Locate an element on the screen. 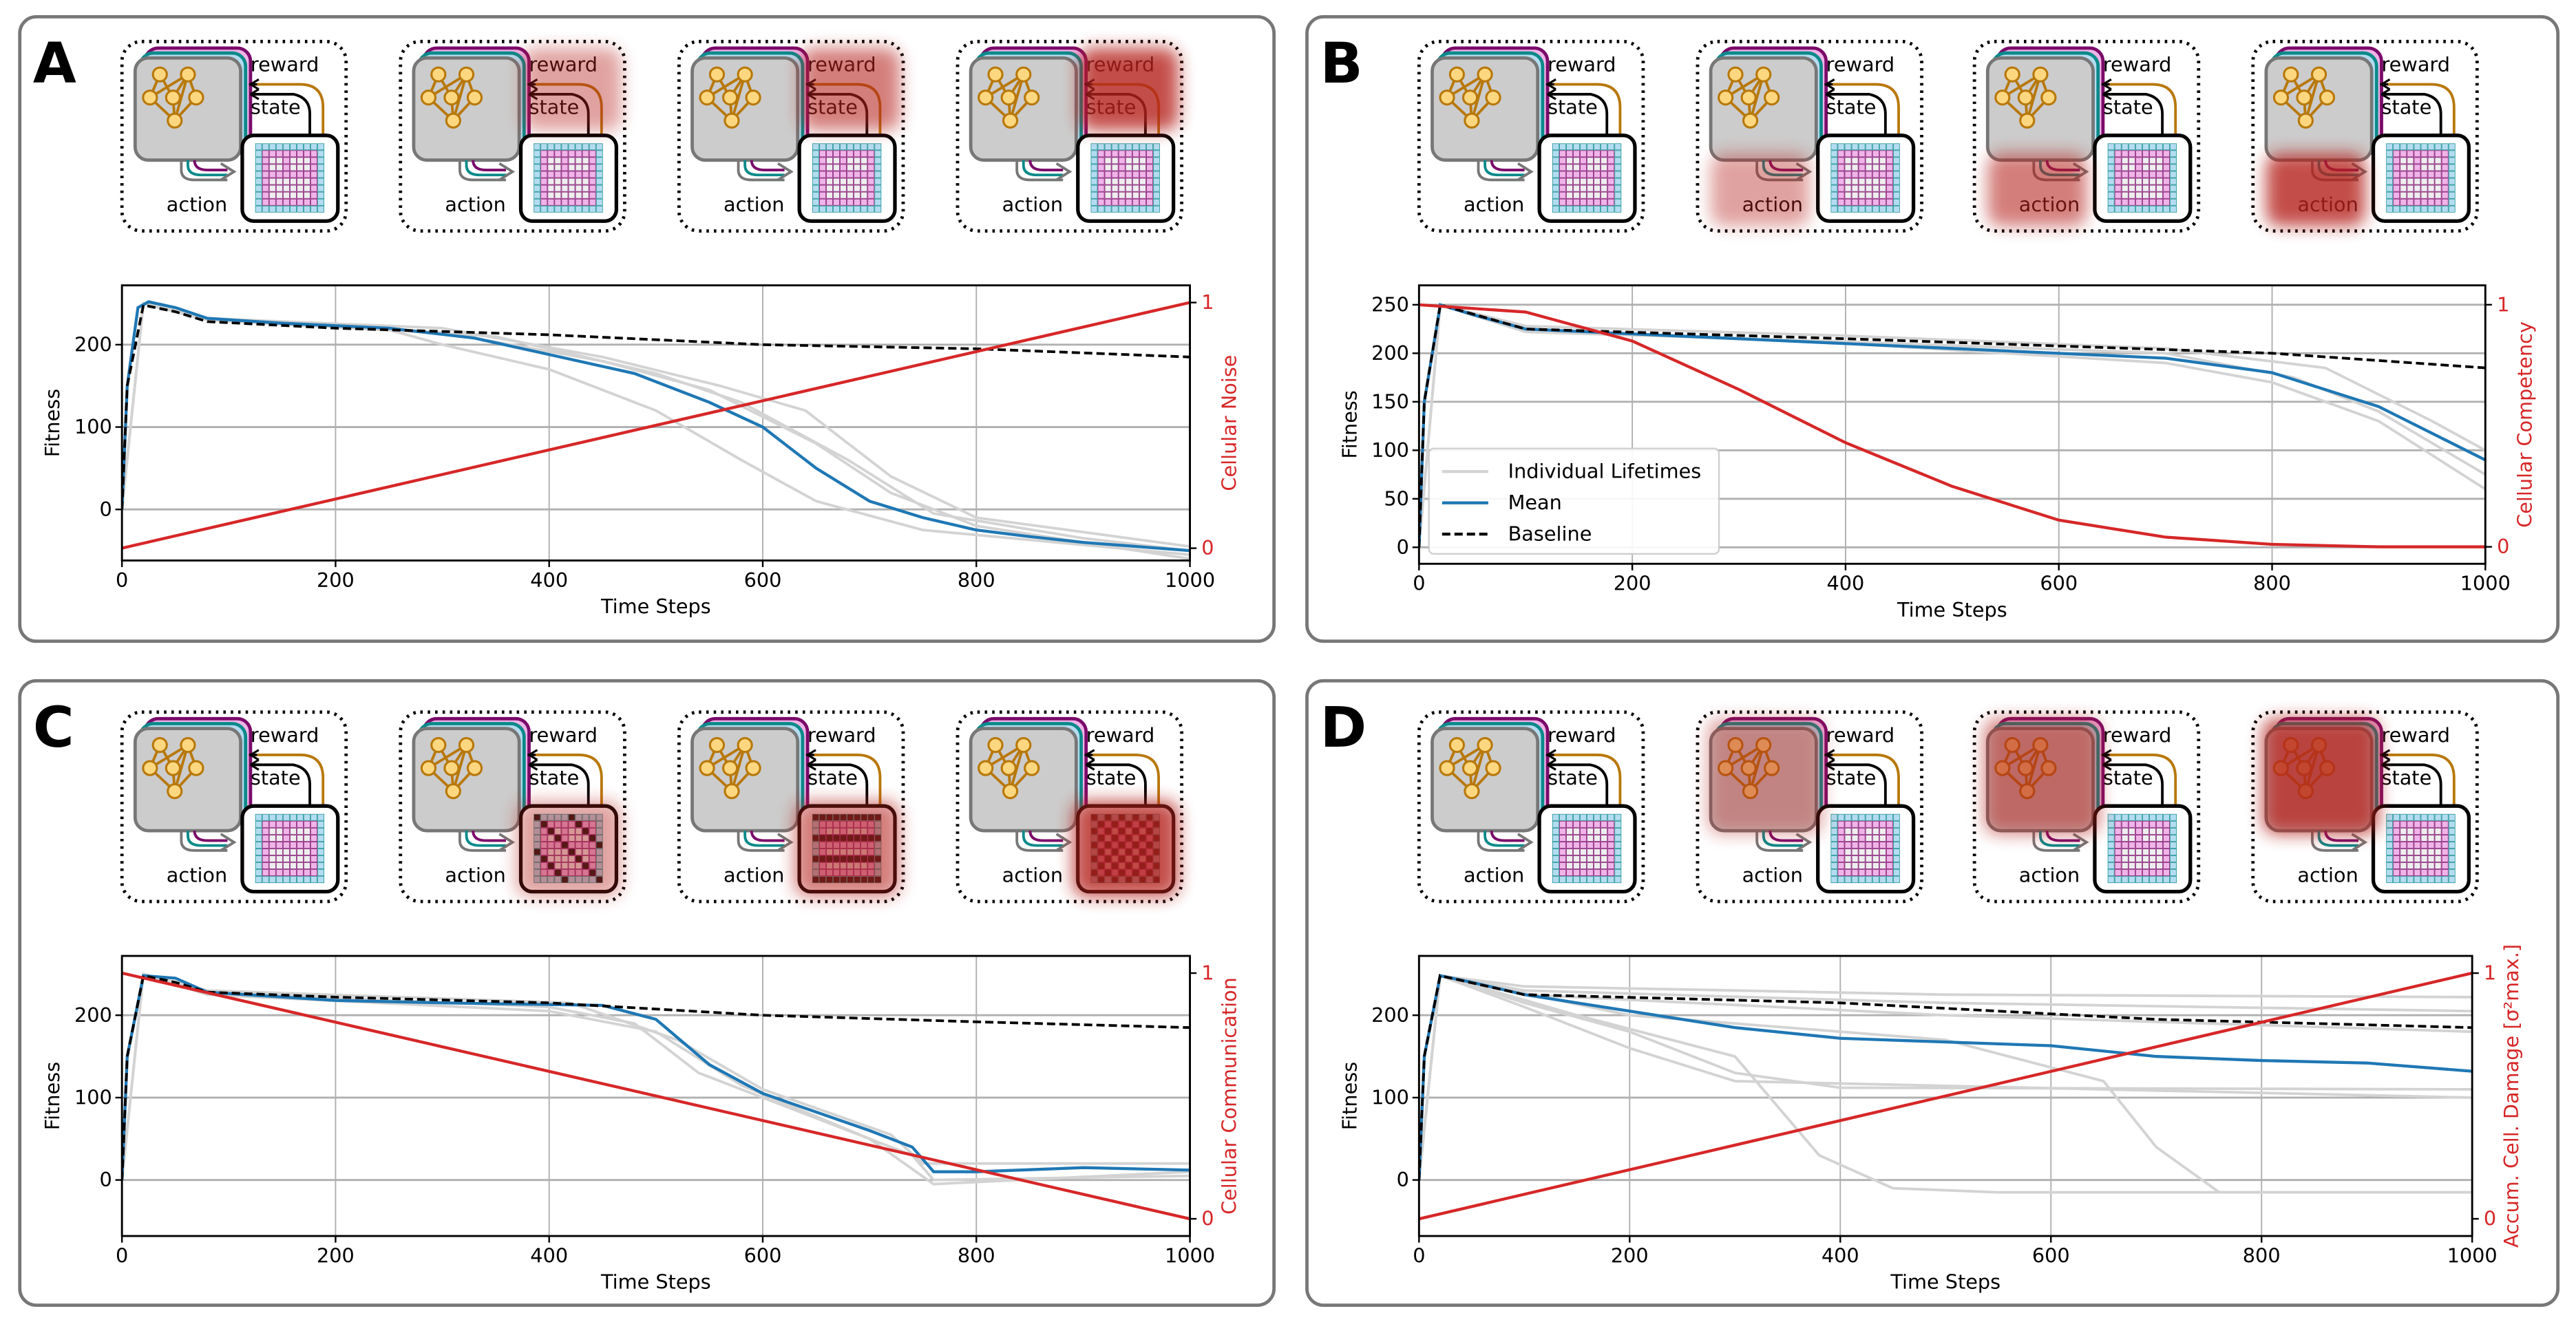 This screenshot has width=2576, height=1322. y-axis-label: Fitness is located at coordinates (1350, 1096).